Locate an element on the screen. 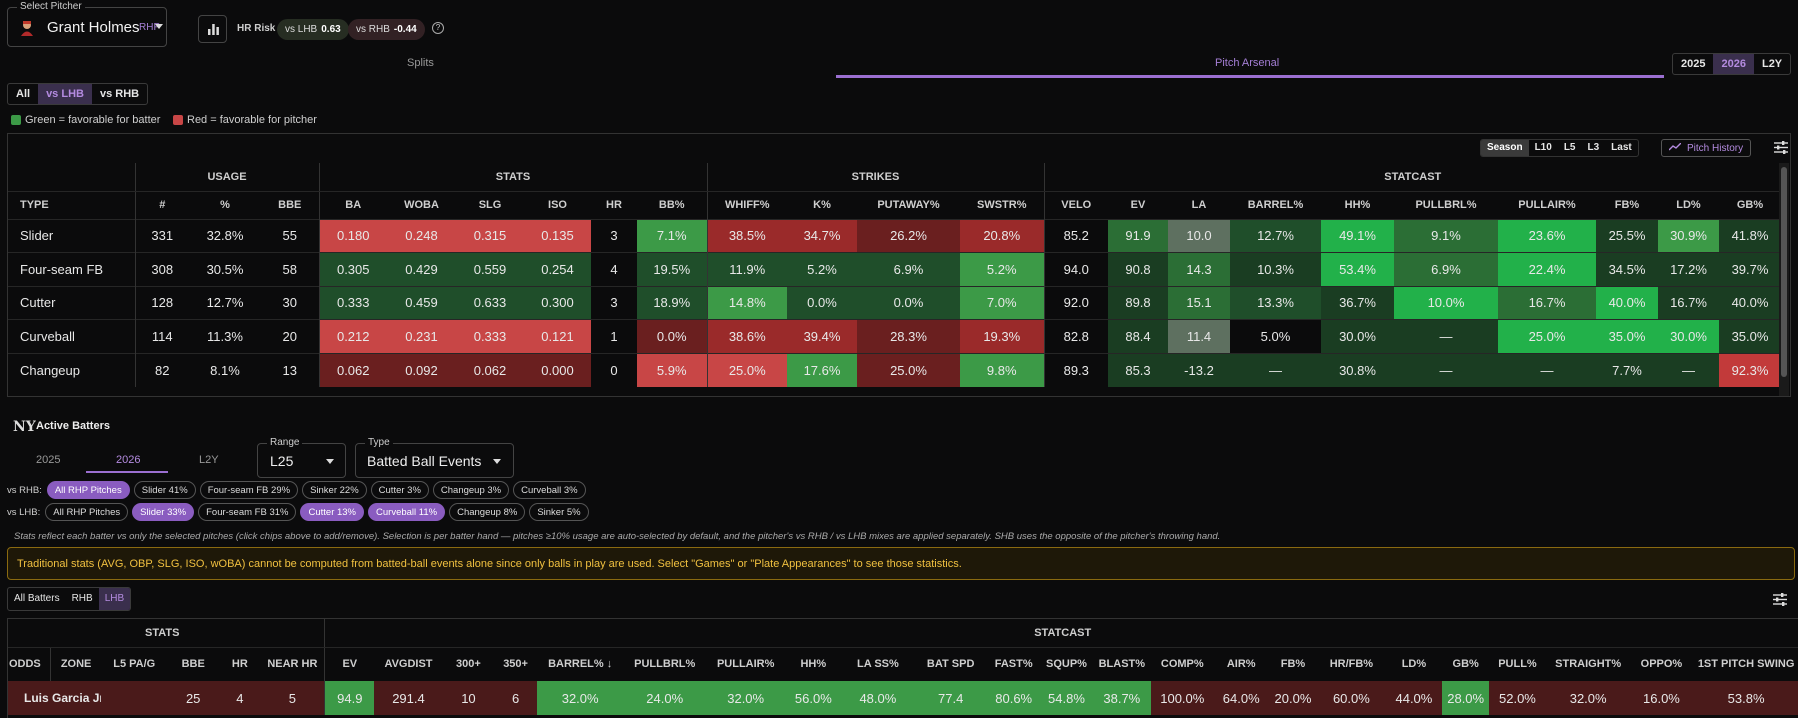 This screenshot has height=718, width=1798. batters-col-1st-pitch-swing: 1ST PITCH SWING is located at coordinates (1746, 664).